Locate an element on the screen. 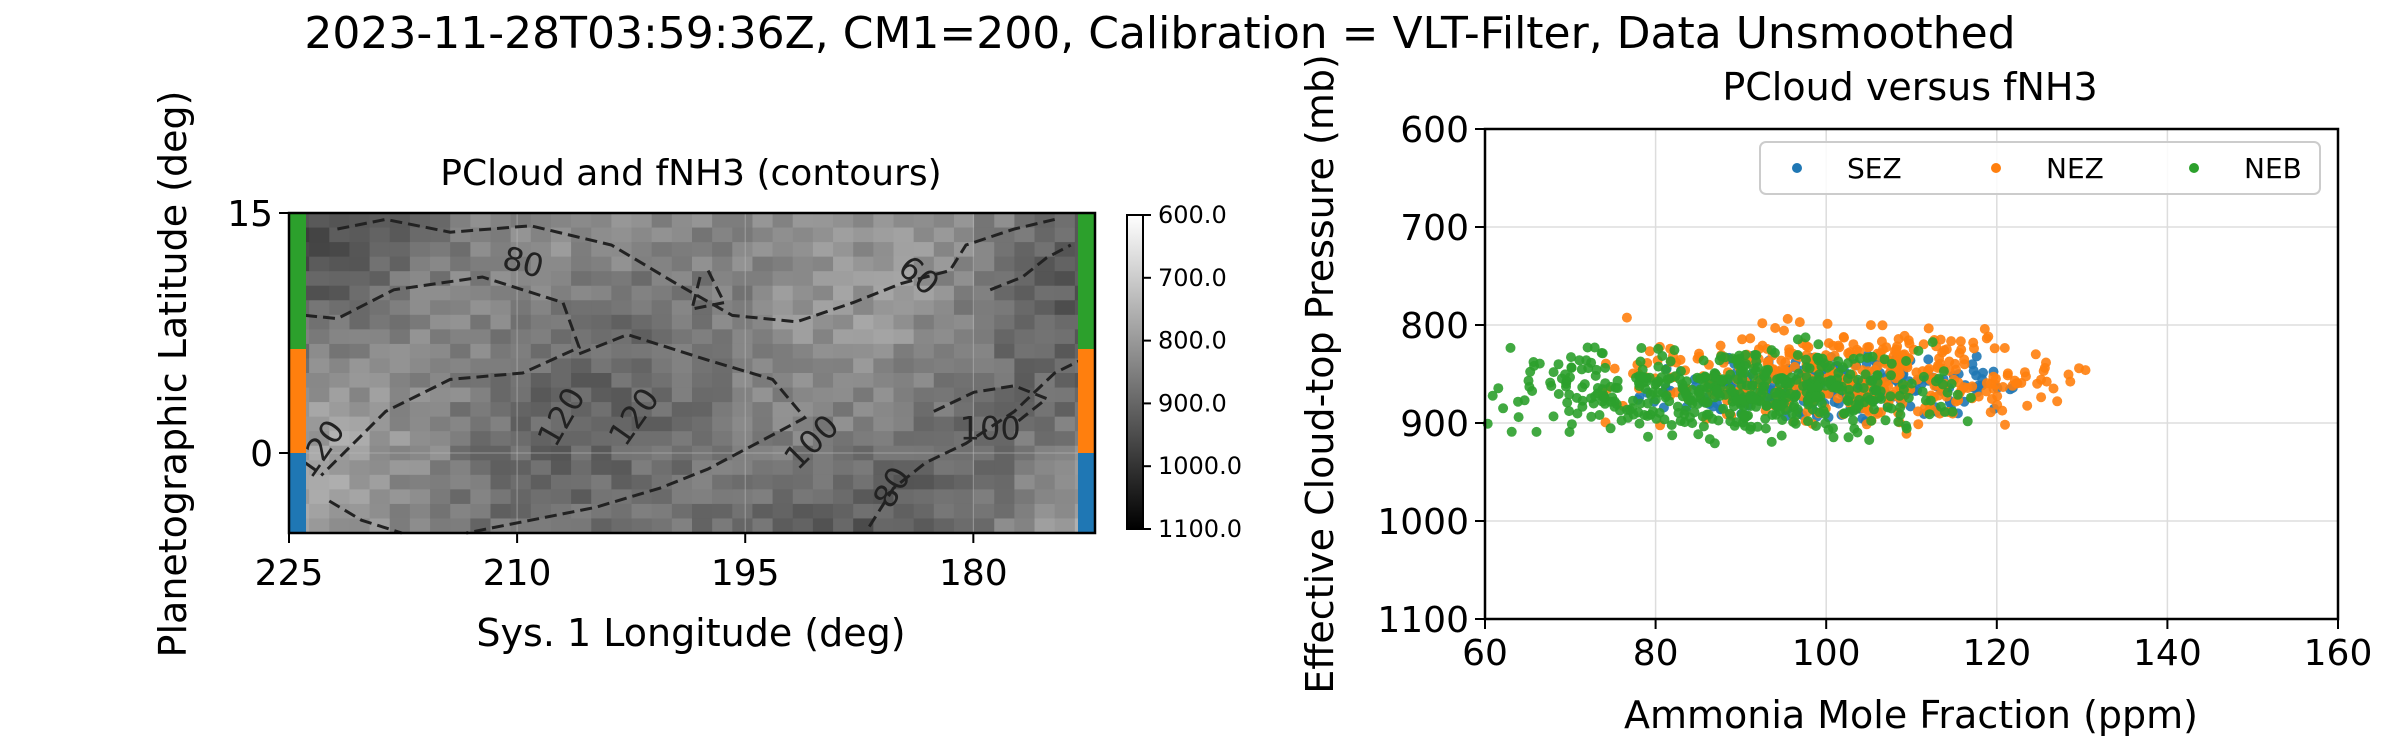 Image resolution: width=2400 pixels, height=750 pixels. zone-band-right is located at coordinates (1086, 281).